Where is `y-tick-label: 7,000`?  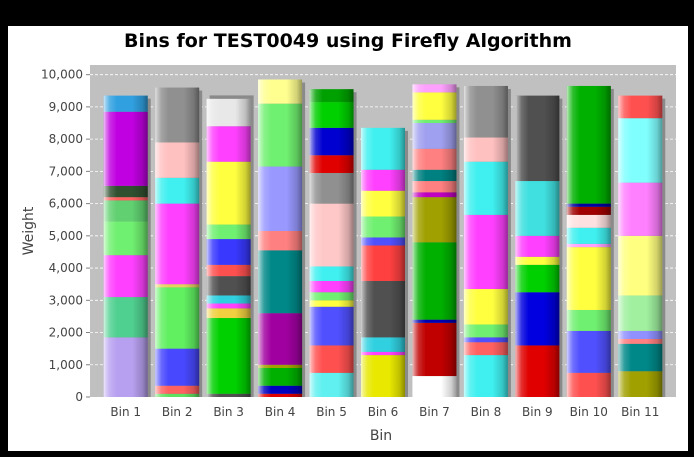
y-tick-label: 7,000 is located at coordinates (66, 171).